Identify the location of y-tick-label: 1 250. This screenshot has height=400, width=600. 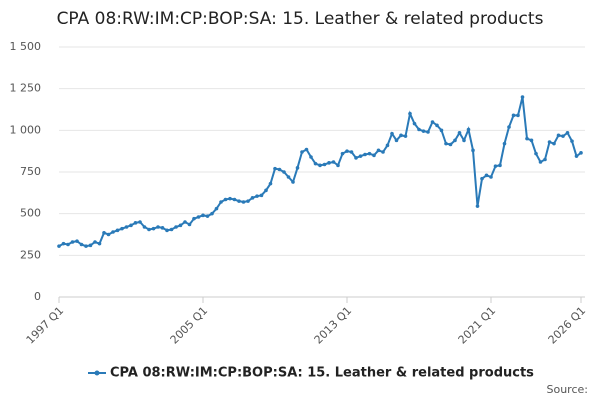
(26, 88).